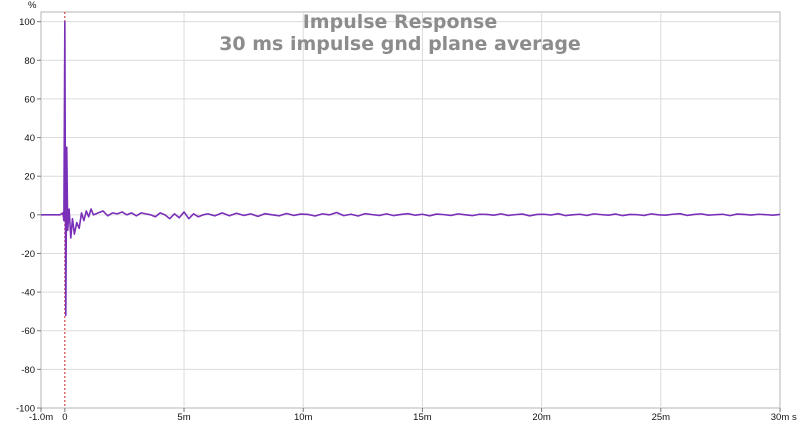 The image size is (800, 426). I want to click on y-tick-label: 100, so click(27, 22).